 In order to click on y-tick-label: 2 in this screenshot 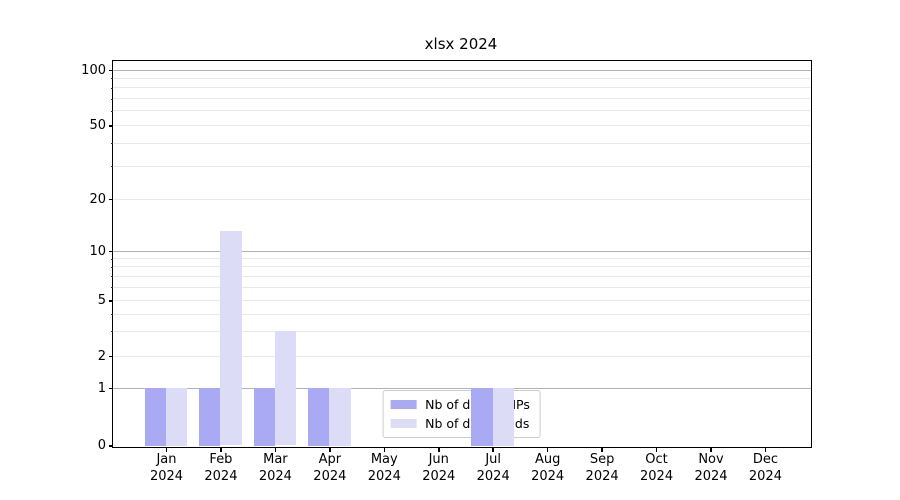, I will do `click(101, 356)`.